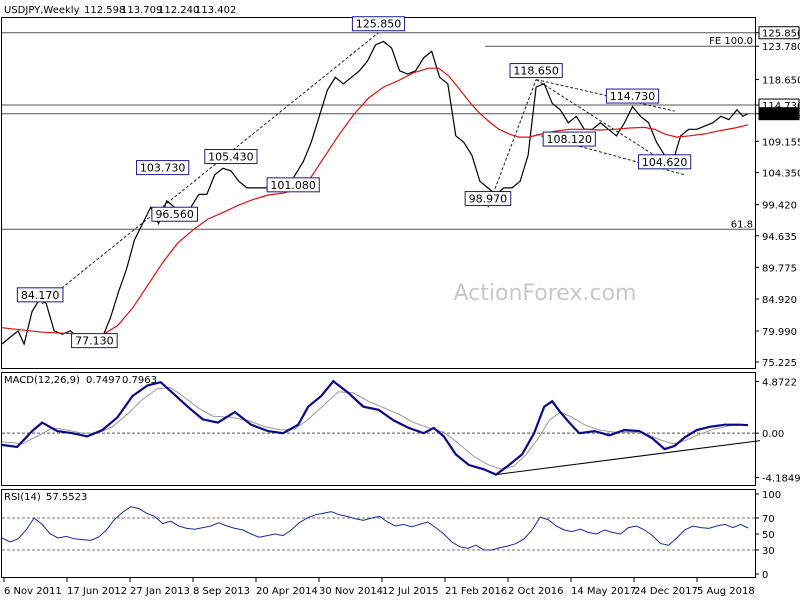 Image resolution: width=800 pixels, height=600 pixels. Describe the element at coordinates (781, 174) in the screenshot. I see `price-y-tick-label: 104.350` at that location.